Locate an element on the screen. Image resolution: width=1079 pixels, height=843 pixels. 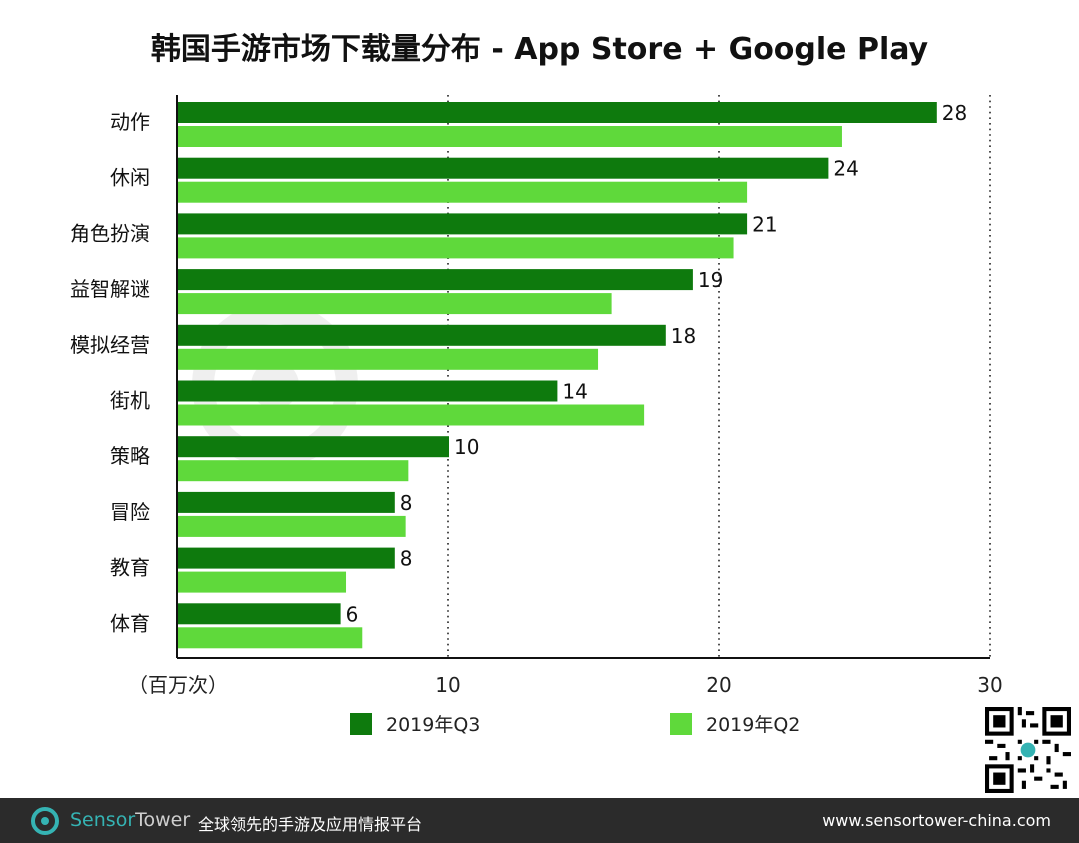
legend-item-q3: 2019年Q3 is located at coordinates (415, 723).